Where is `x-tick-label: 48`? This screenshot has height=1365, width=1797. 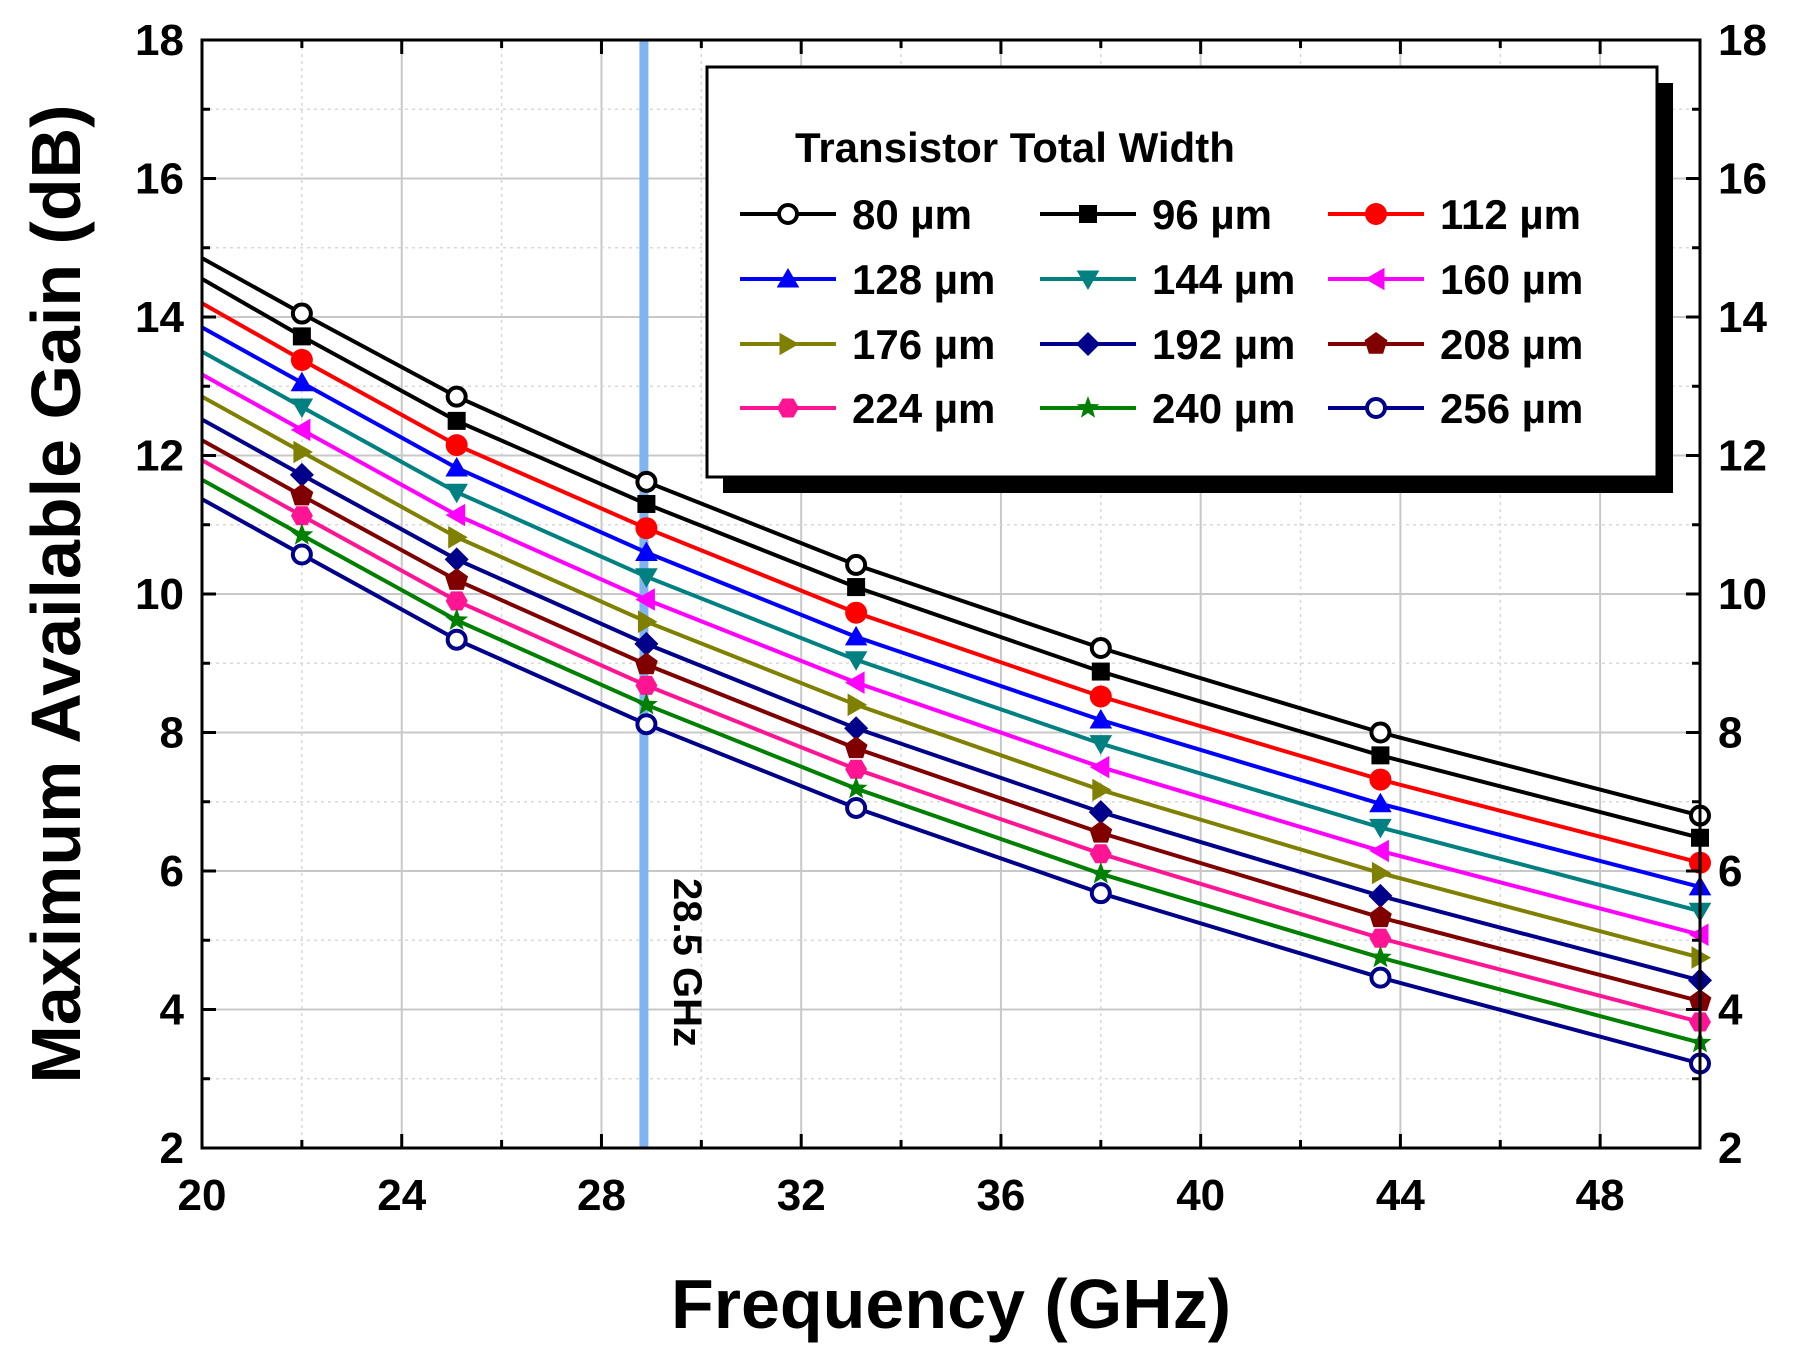
x-tick-label: 48 is located at coordinates (1600, 1195).